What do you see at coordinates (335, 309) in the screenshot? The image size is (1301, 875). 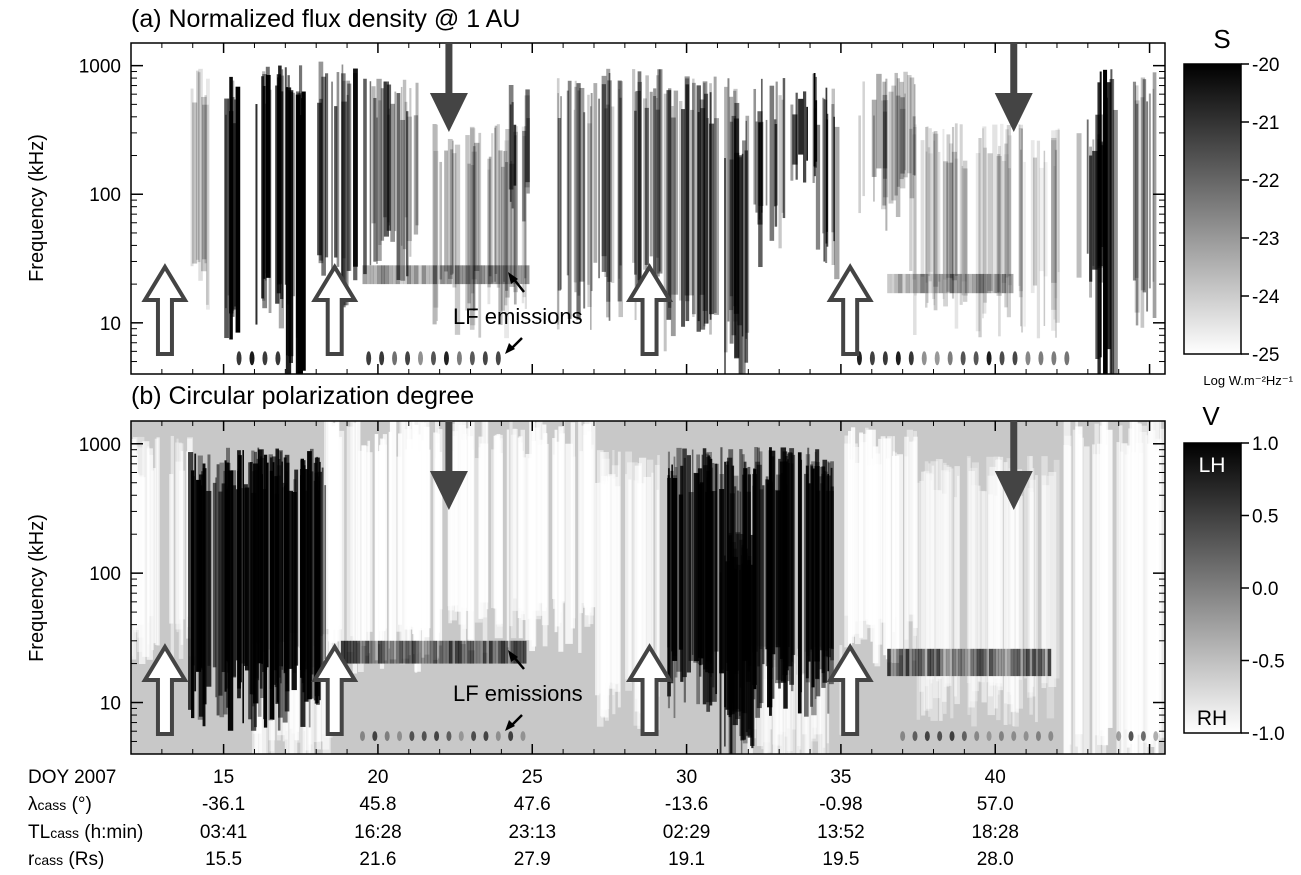 I see `panel-a-up-arrow` at bounding box center [335, 309].